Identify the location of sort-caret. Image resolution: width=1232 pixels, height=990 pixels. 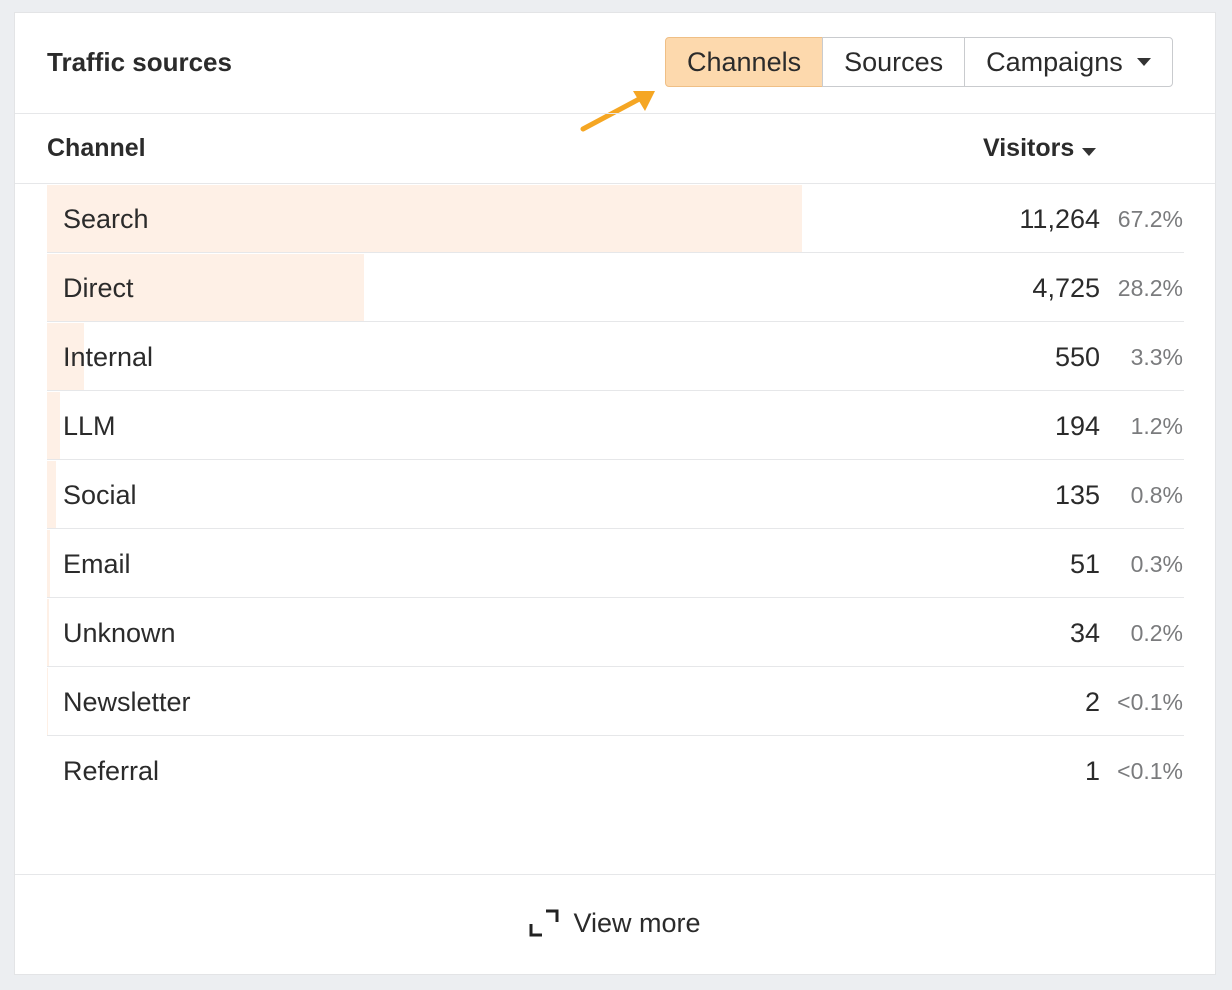
(1089, 152).